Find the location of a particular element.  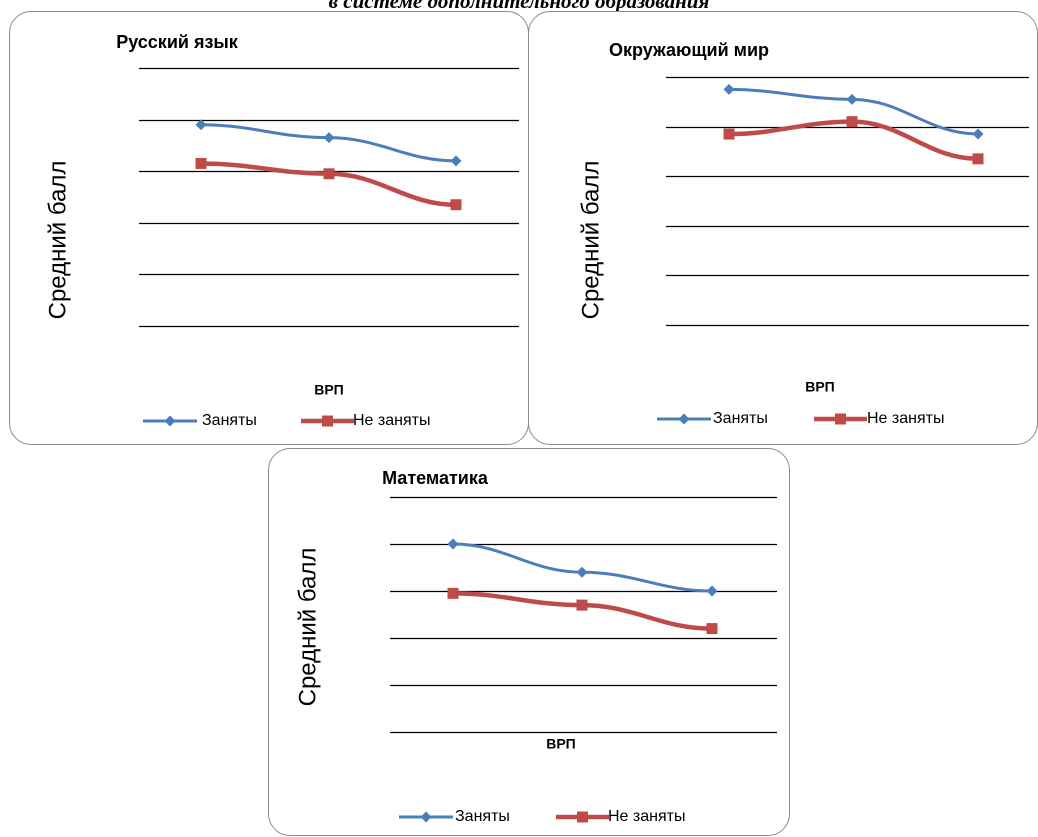

chart-title: Математика is located at coordinates (435, 478).